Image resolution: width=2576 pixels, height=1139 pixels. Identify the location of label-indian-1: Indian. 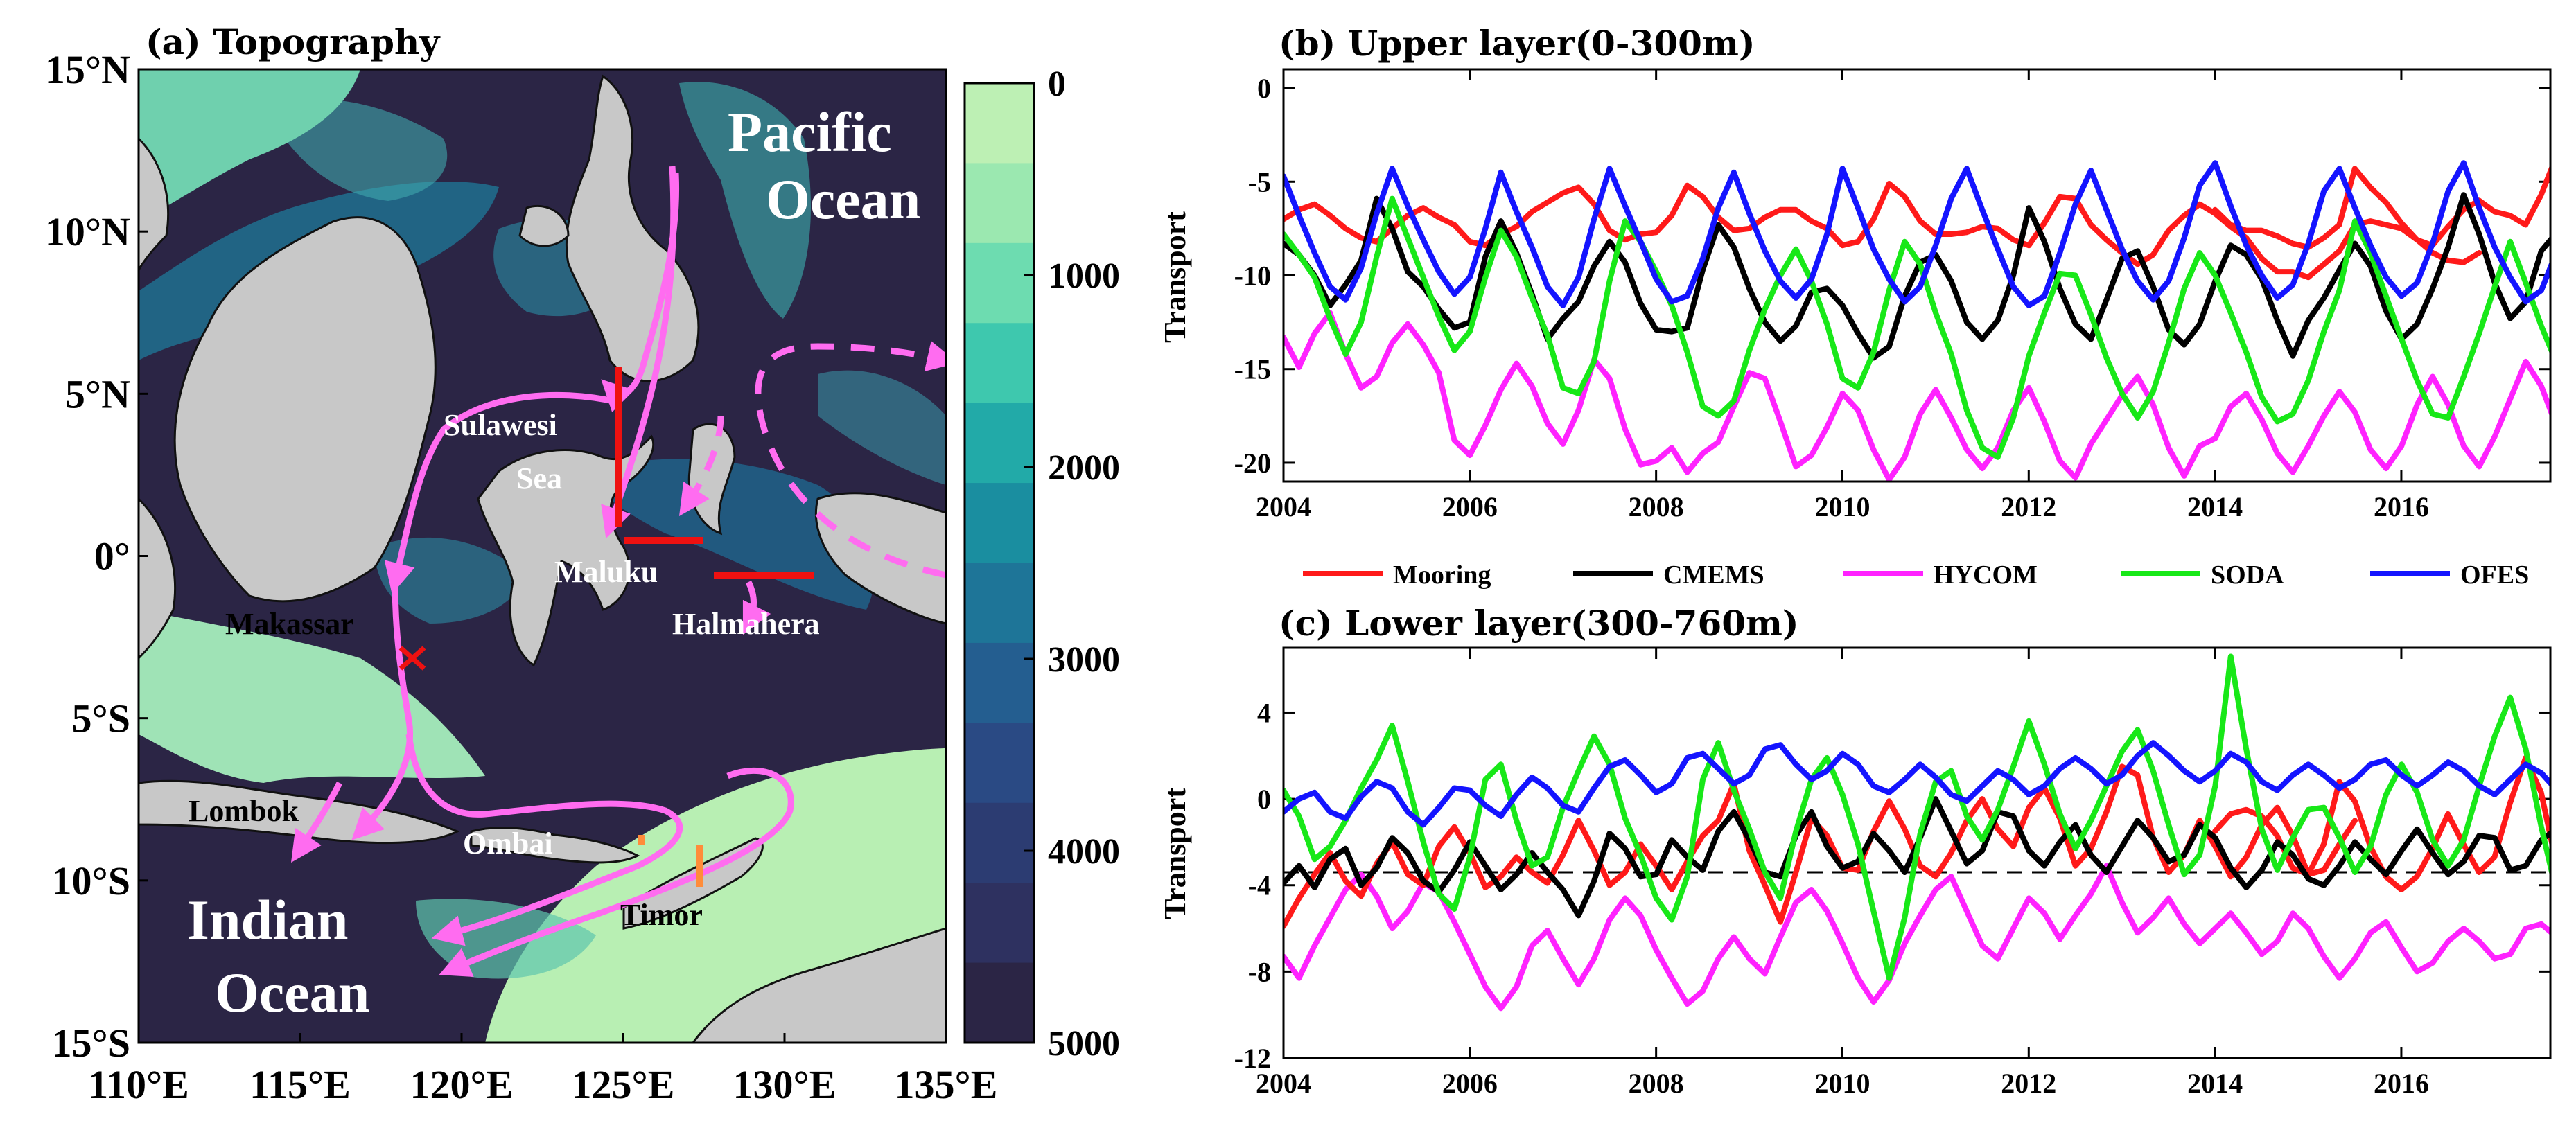
(268, 920).